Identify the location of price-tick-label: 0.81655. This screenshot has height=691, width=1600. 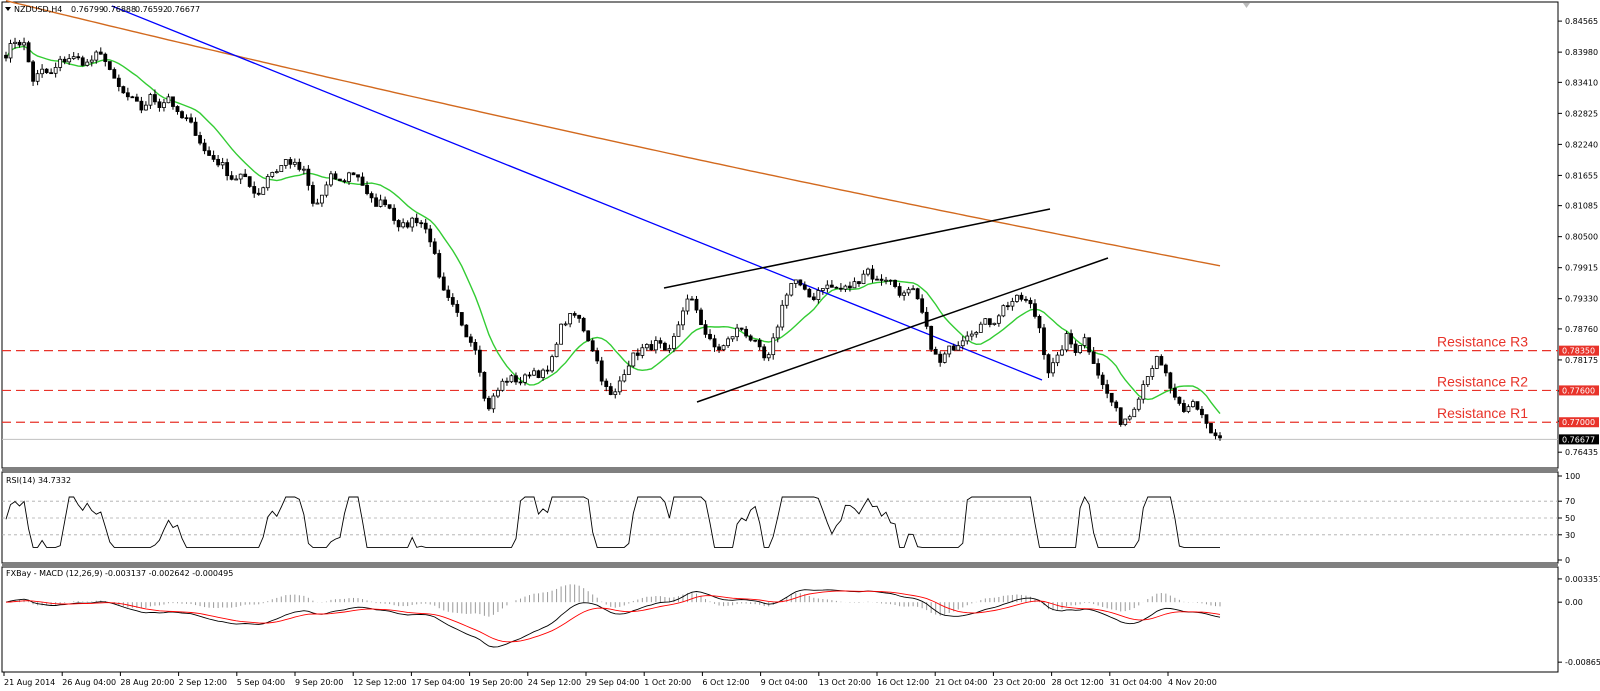
(1581, 175).